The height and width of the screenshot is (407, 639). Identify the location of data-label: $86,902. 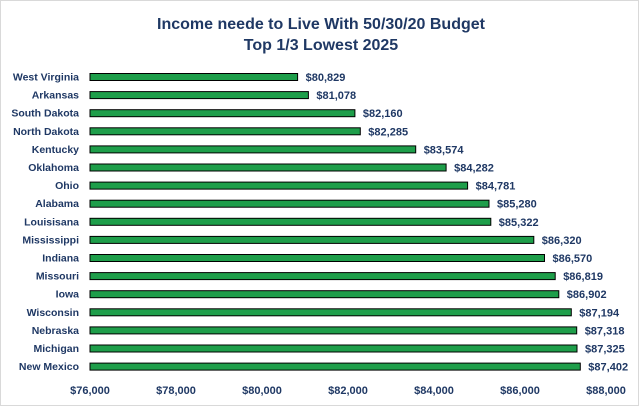
(587, 295).